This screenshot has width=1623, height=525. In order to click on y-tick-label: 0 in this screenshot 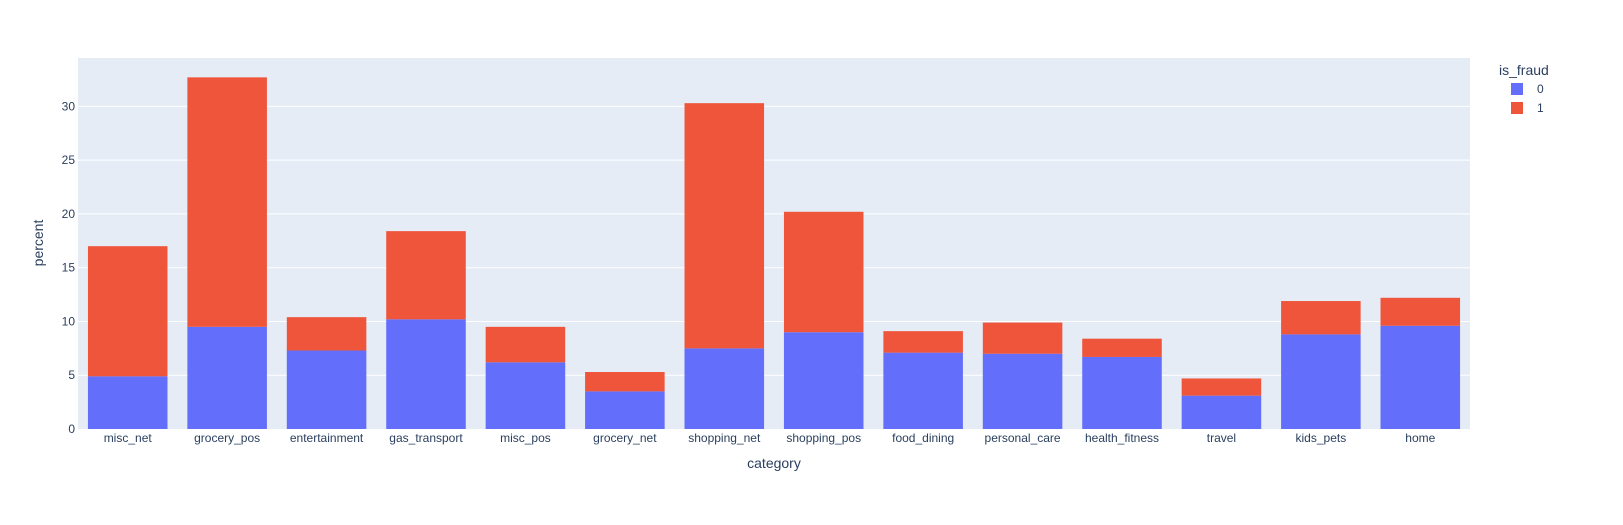, I will do `click(71, 429)`.